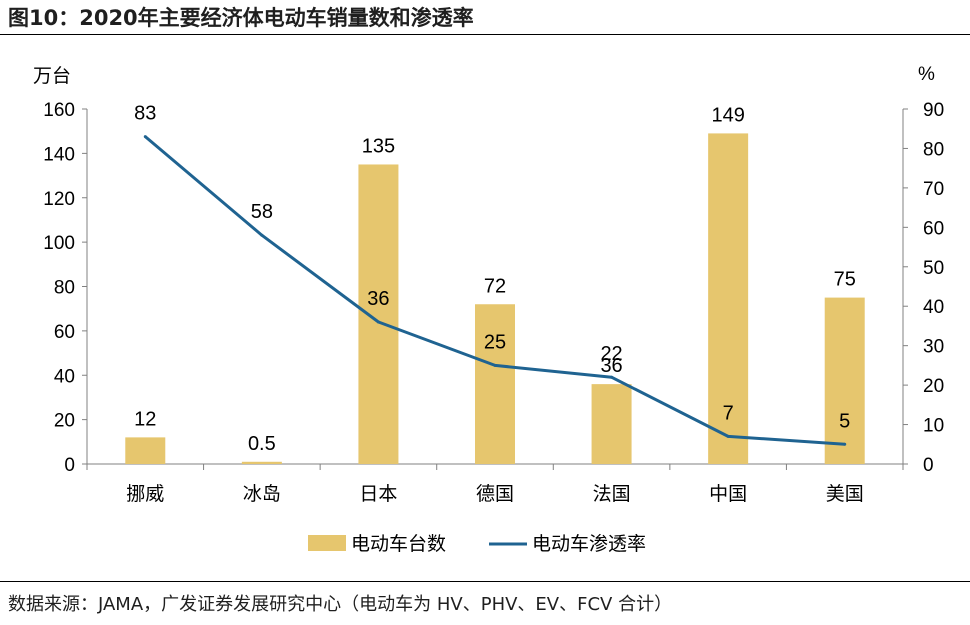  Describe the element at coordinates (262, 212) in the screenshot. I see `line-value-label: 58` at that location.